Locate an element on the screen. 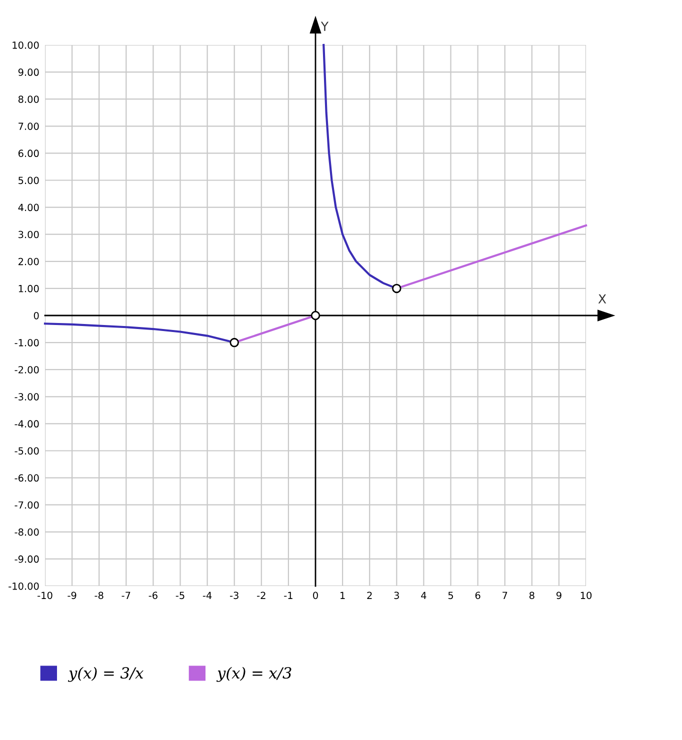  x-tick-label: 3 is located at coordinates (396, 596).